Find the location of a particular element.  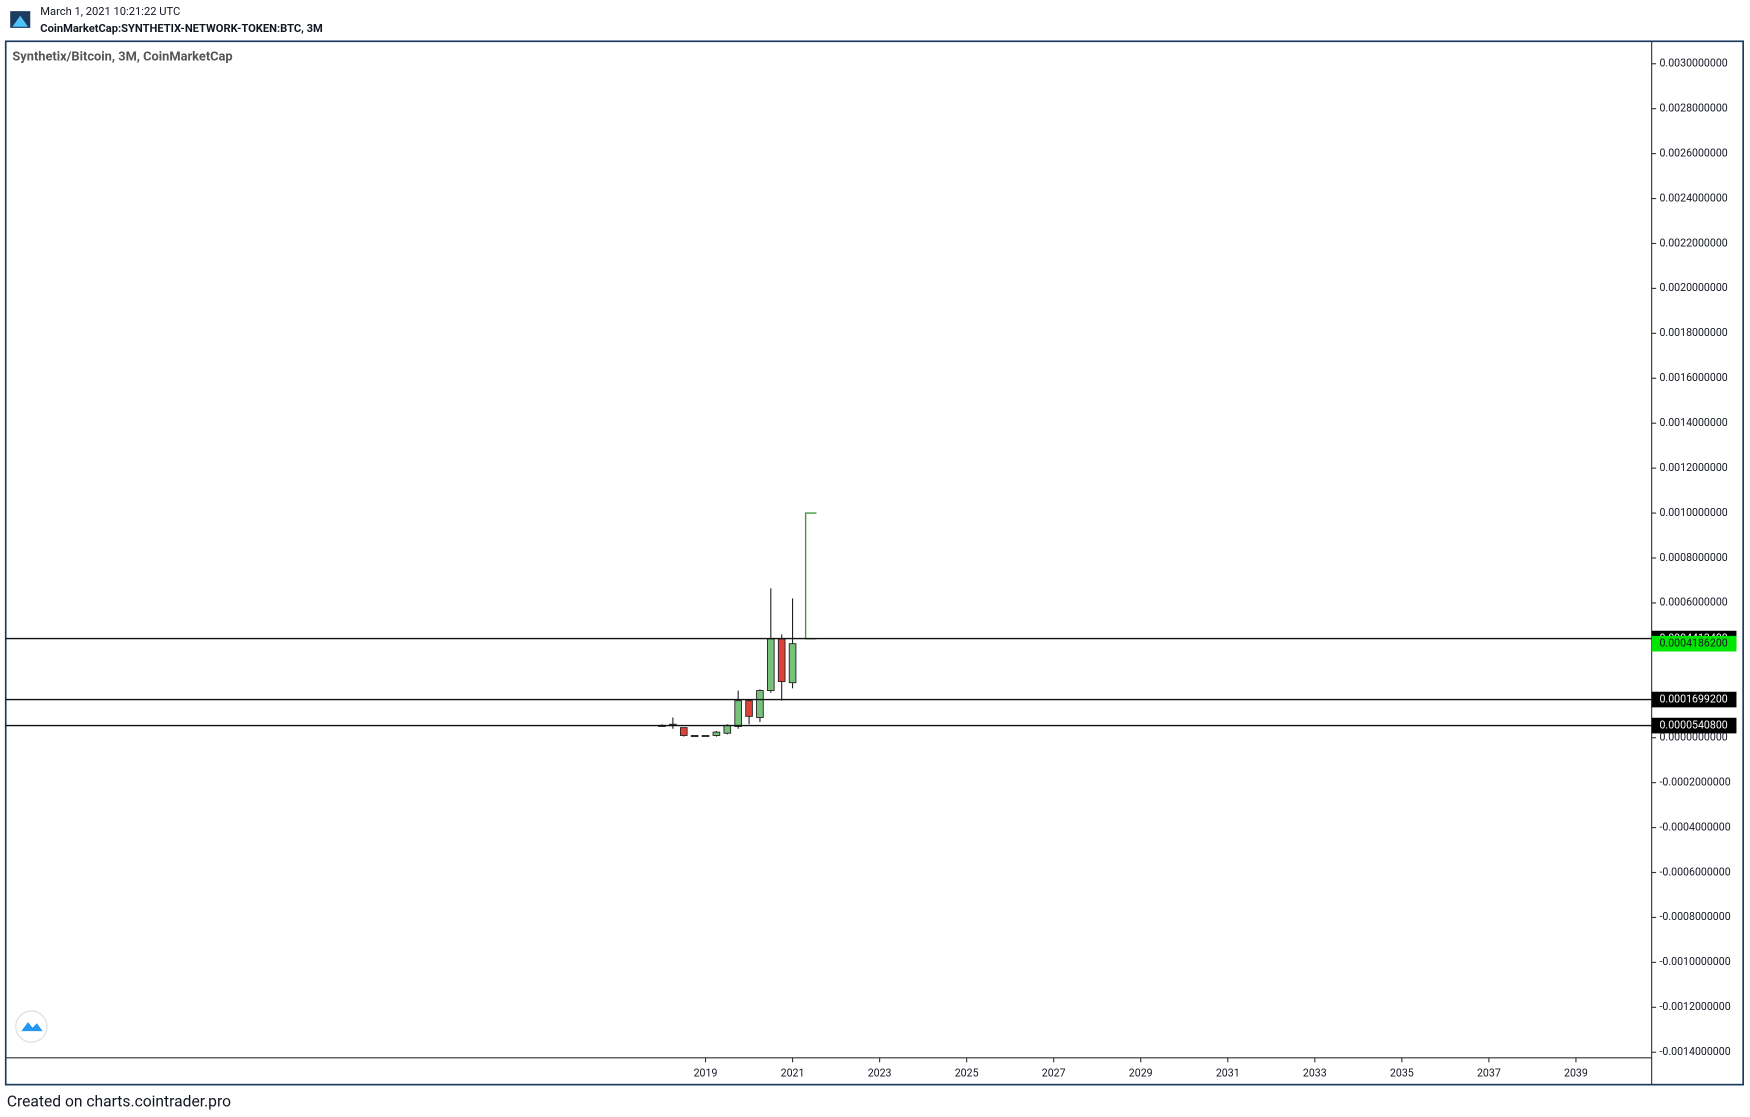

x-tick-label: 2023 is located at coordinates (880, 1072).